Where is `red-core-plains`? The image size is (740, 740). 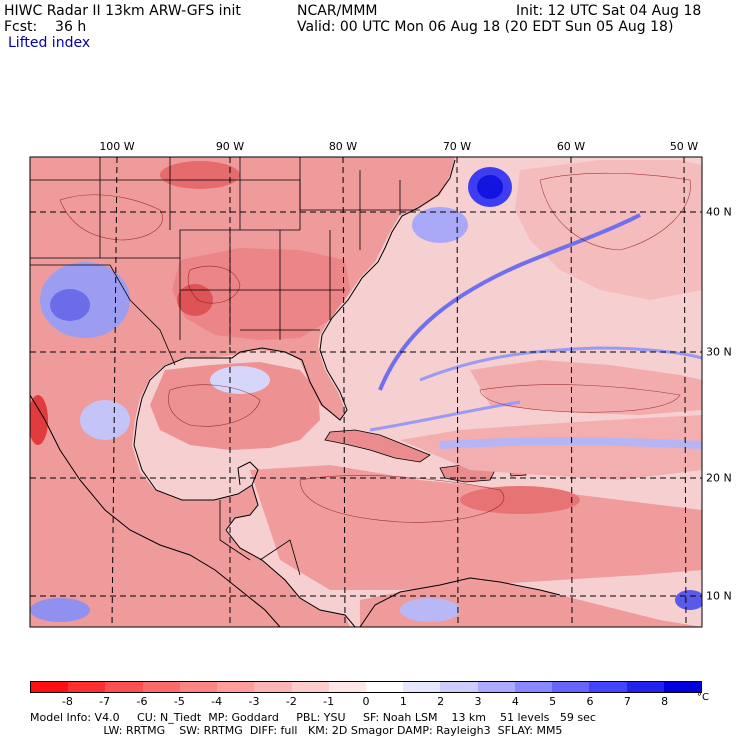
red-core-plains is located at coordinates (195, 300).